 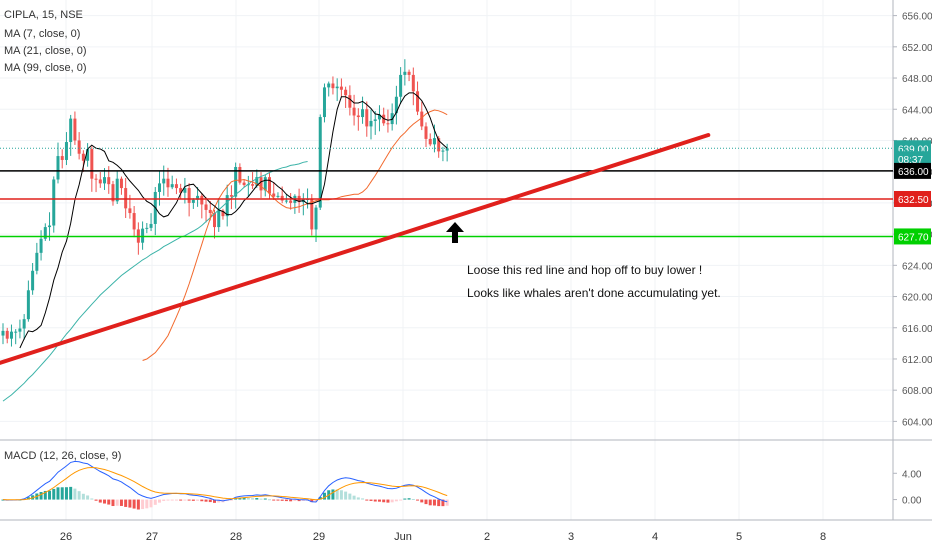 I want to click on price-tick-label-2: 648.00, so click(x=917, y=79).